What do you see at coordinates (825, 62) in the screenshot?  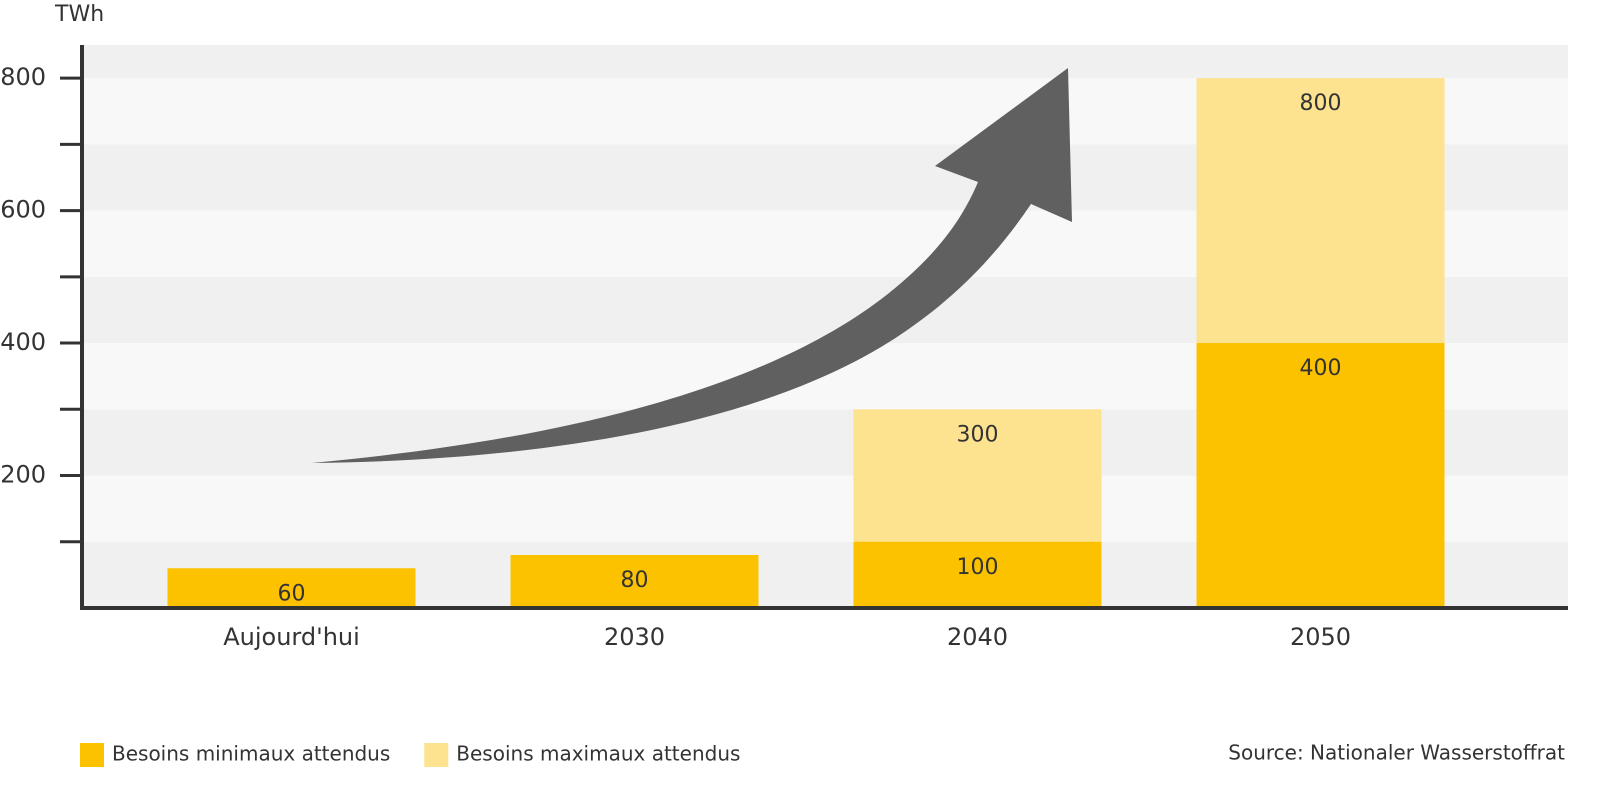 I see `grid-band` at bounding box center [825, 62].